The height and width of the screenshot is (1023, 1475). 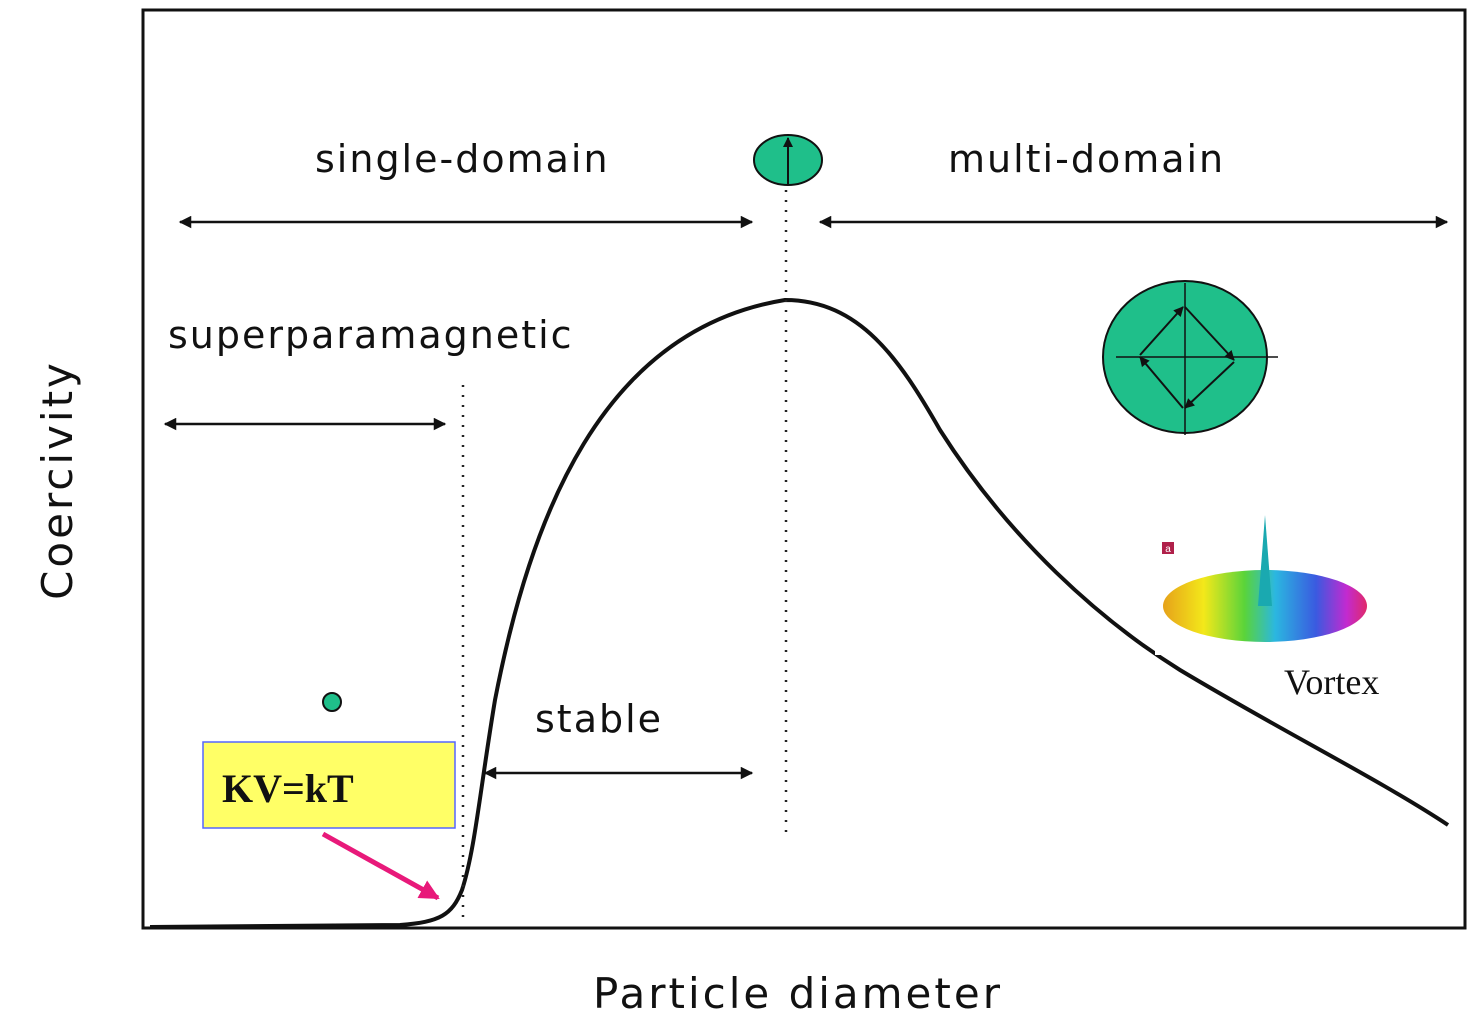 I want to click on pointer-arrow, so click(x=380, y=866).